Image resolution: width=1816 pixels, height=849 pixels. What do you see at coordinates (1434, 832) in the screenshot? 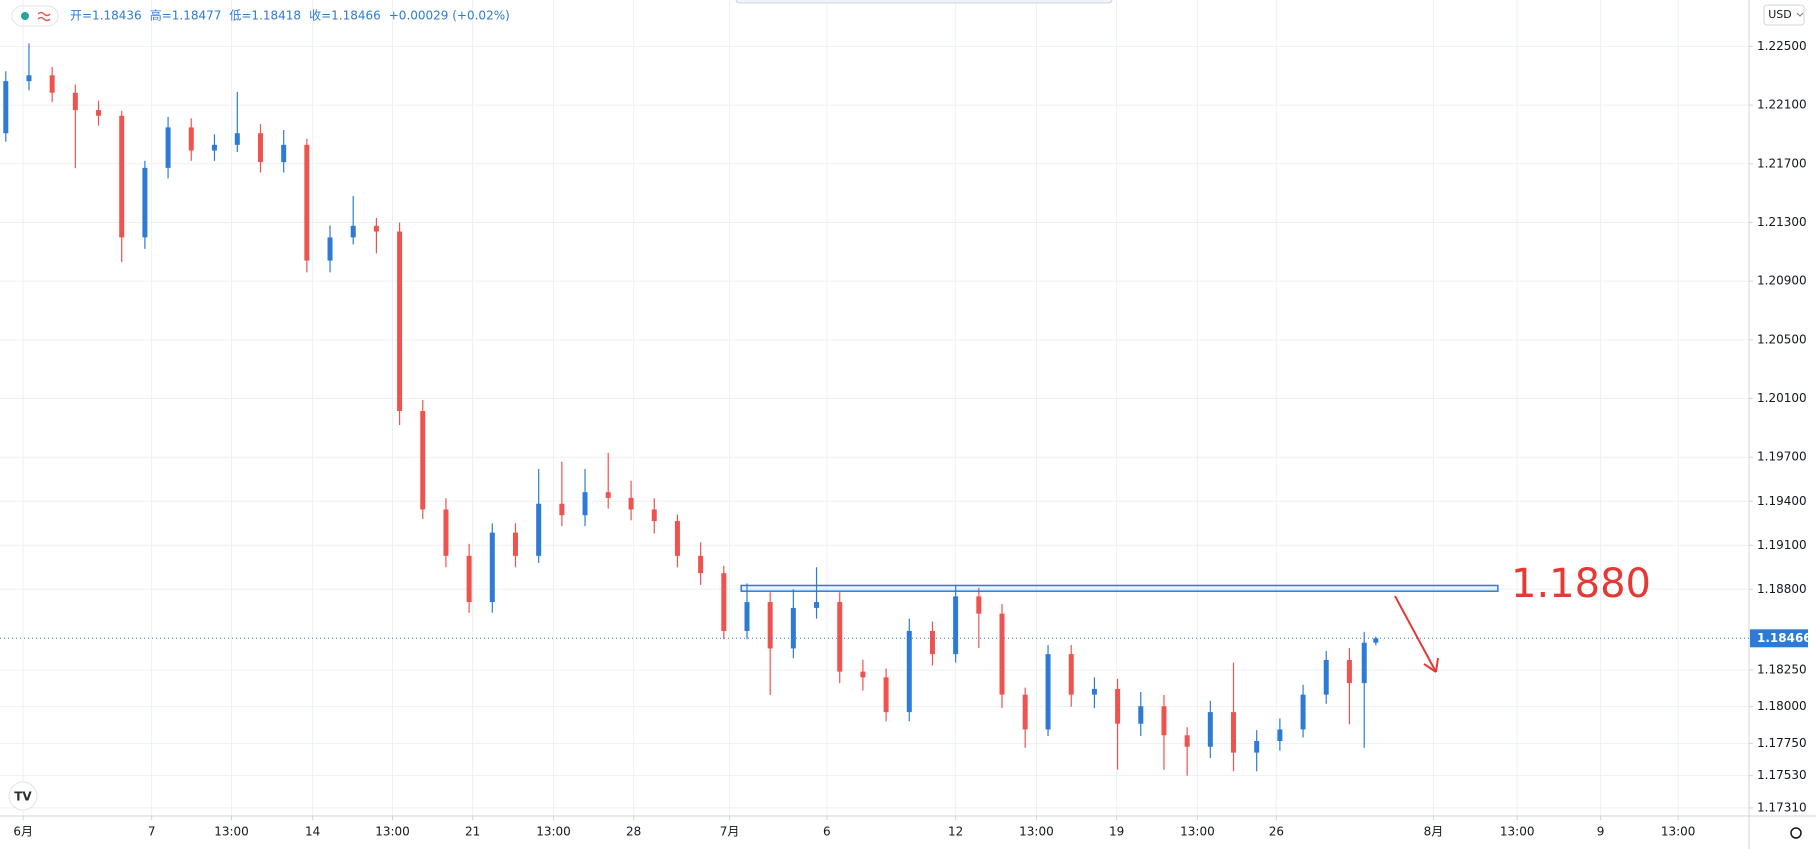
I see `x-tick-label: 8月` at bounding box center [1434, 832].